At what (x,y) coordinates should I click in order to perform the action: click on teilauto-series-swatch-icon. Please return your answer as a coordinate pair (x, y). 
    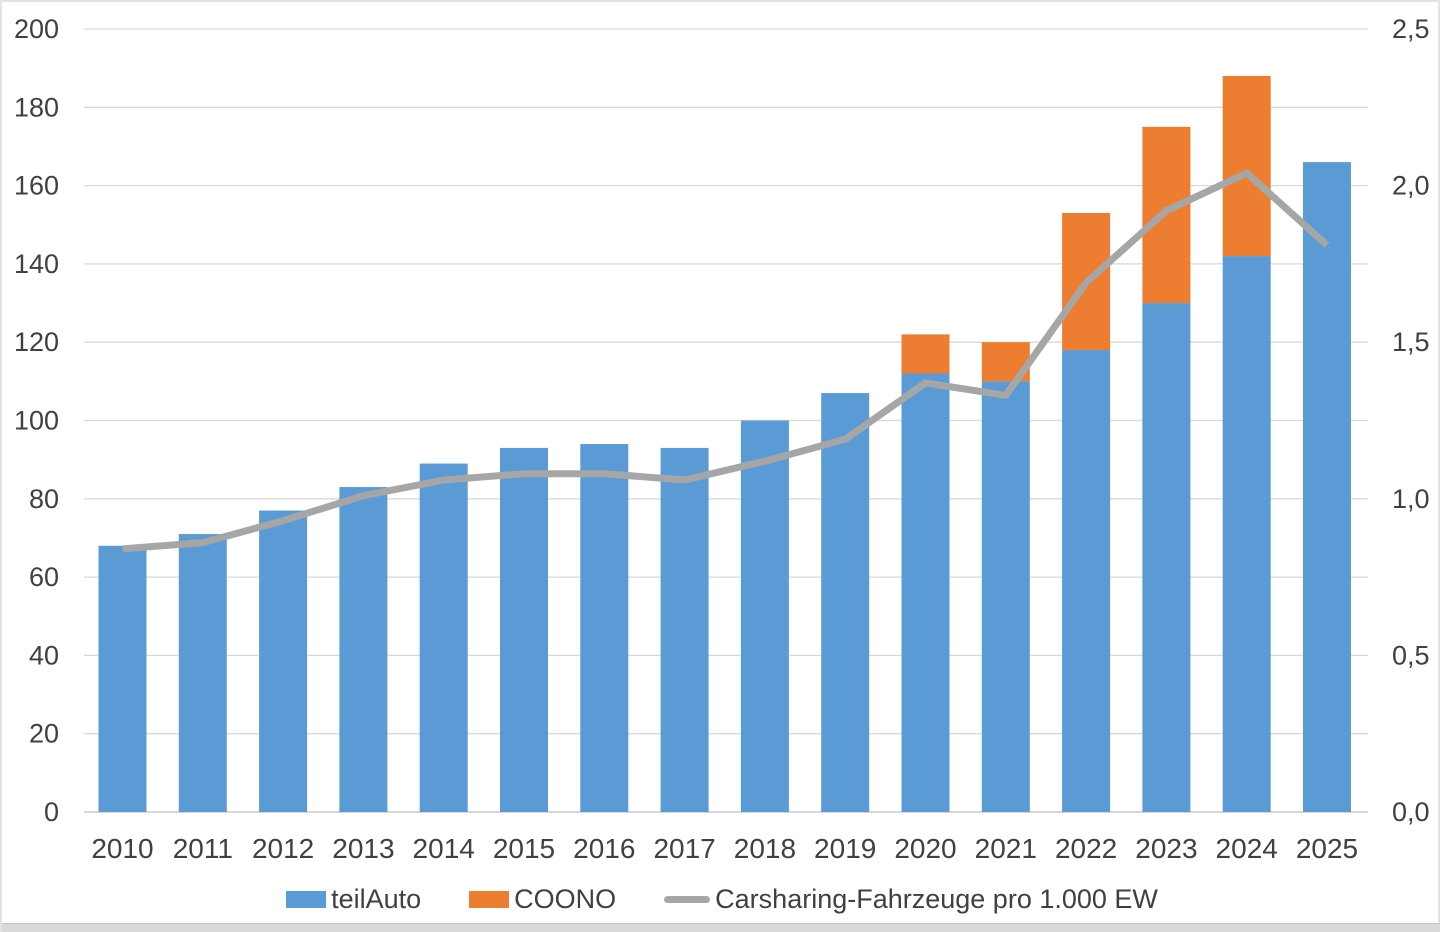
    Looking at the image, I should click on (306, 899).